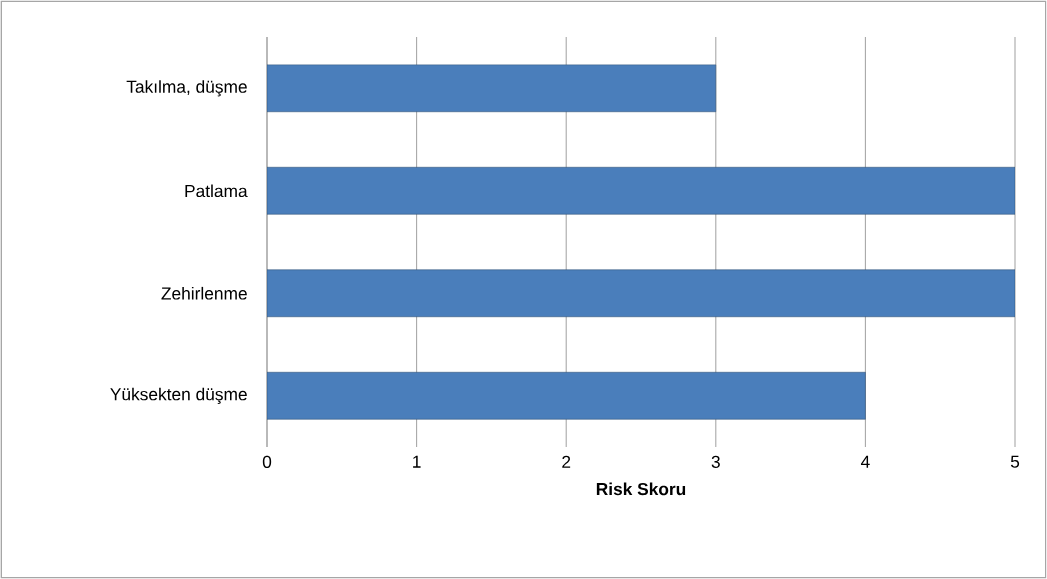 The width and height of the screenshot is (1047, 579). I want to click on y-tick-label: Takılma, düşme, so click(186, 88).